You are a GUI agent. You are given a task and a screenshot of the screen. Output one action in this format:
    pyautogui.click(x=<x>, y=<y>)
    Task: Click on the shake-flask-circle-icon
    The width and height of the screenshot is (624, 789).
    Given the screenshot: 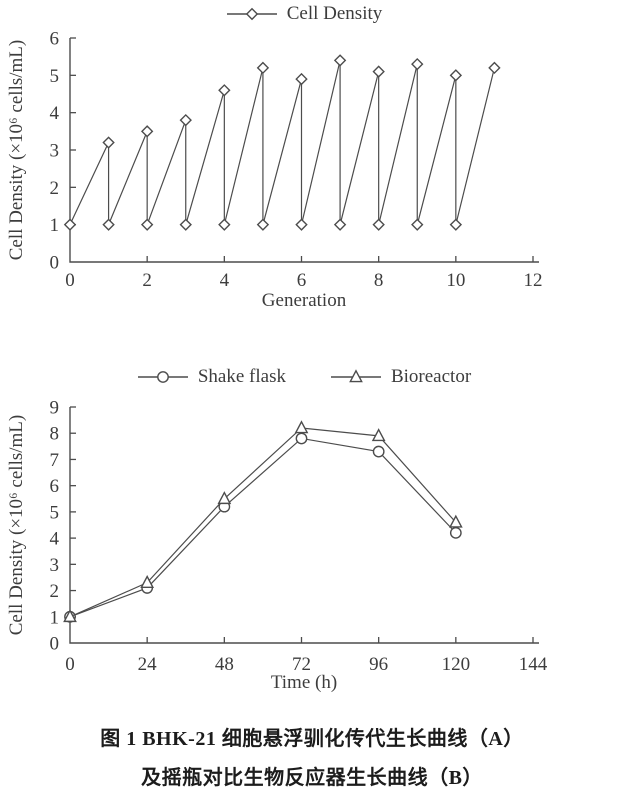 What is the action you would take?
    pyautogui.click(x=162, y=377)
    